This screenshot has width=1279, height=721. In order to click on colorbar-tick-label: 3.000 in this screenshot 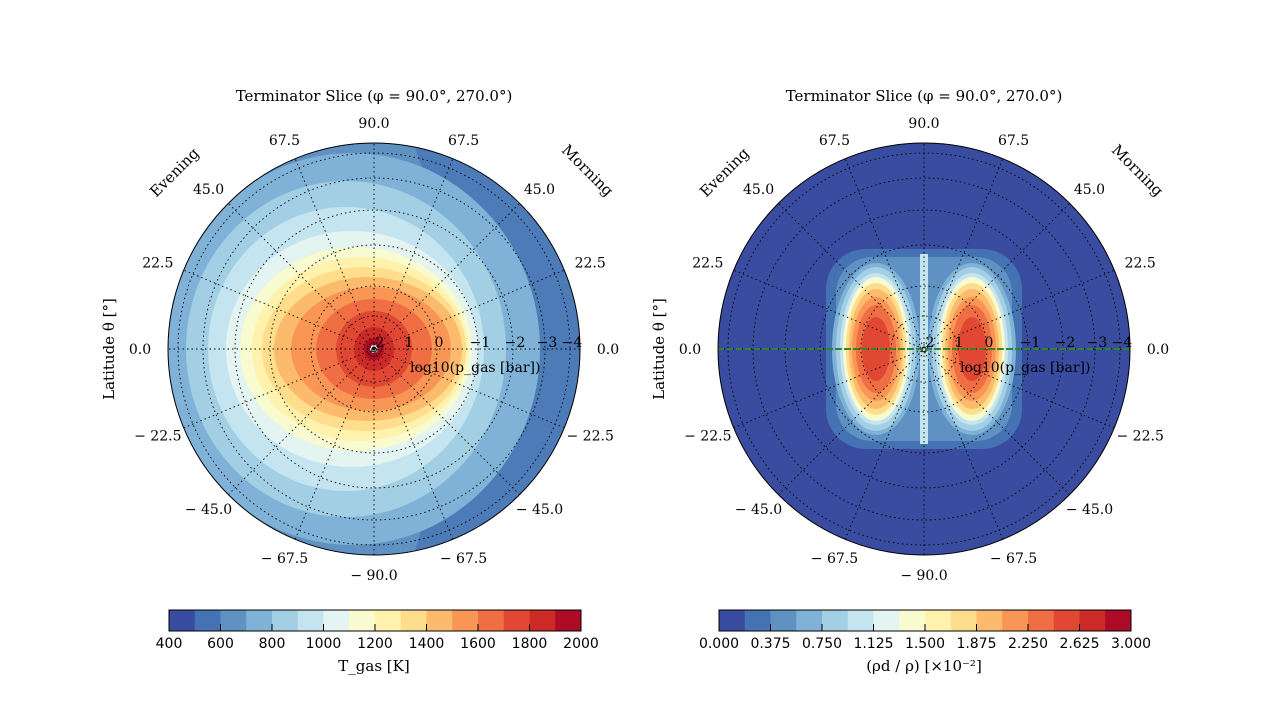, I will do `click(1131, 644)`.